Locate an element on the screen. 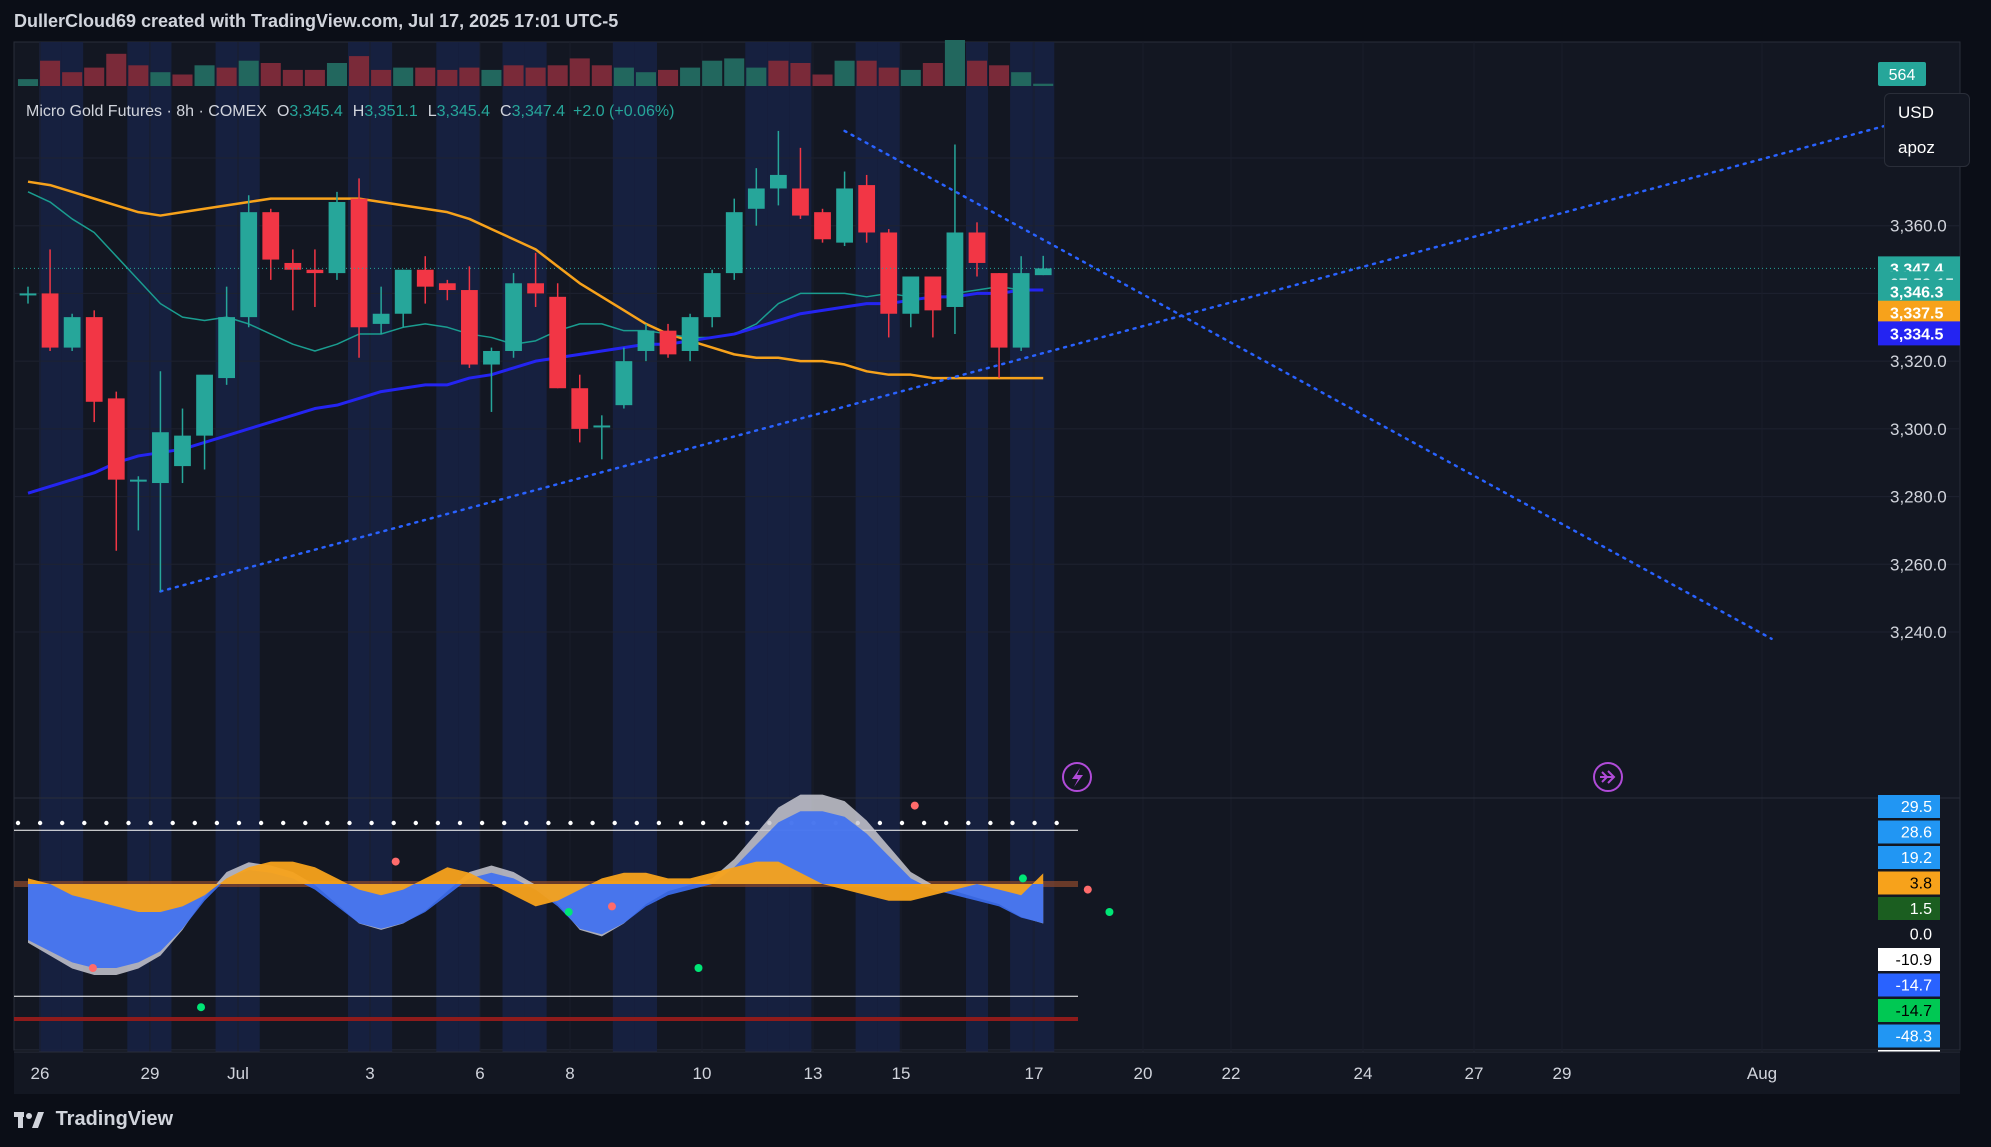 Image resolution: width=1991 pixels, height=1147 pixels. legend-low-label: L is located at coordinates (432, 111).